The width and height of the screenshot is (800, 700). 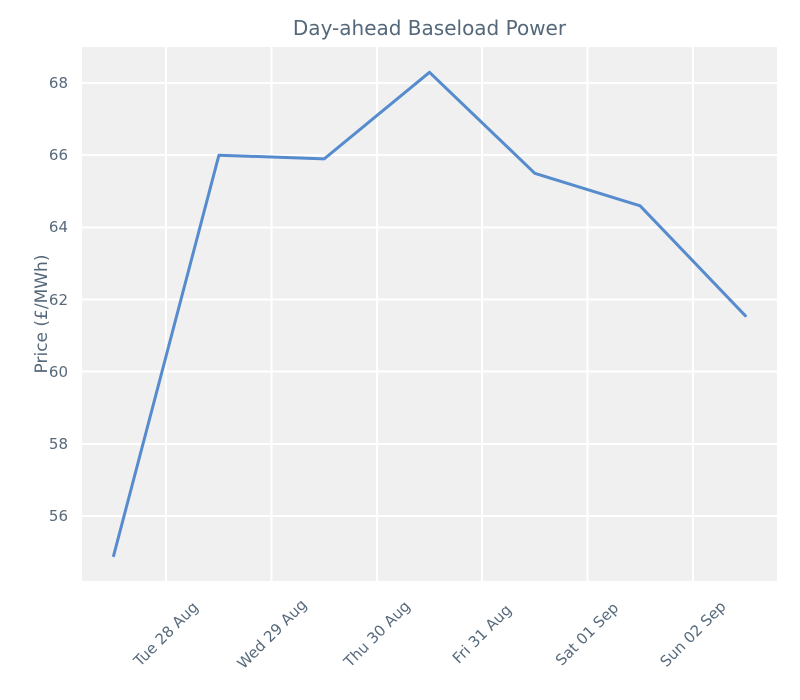 I want to click on x-tick-label: Sat 01 Sep, so click(x=587, y=634).